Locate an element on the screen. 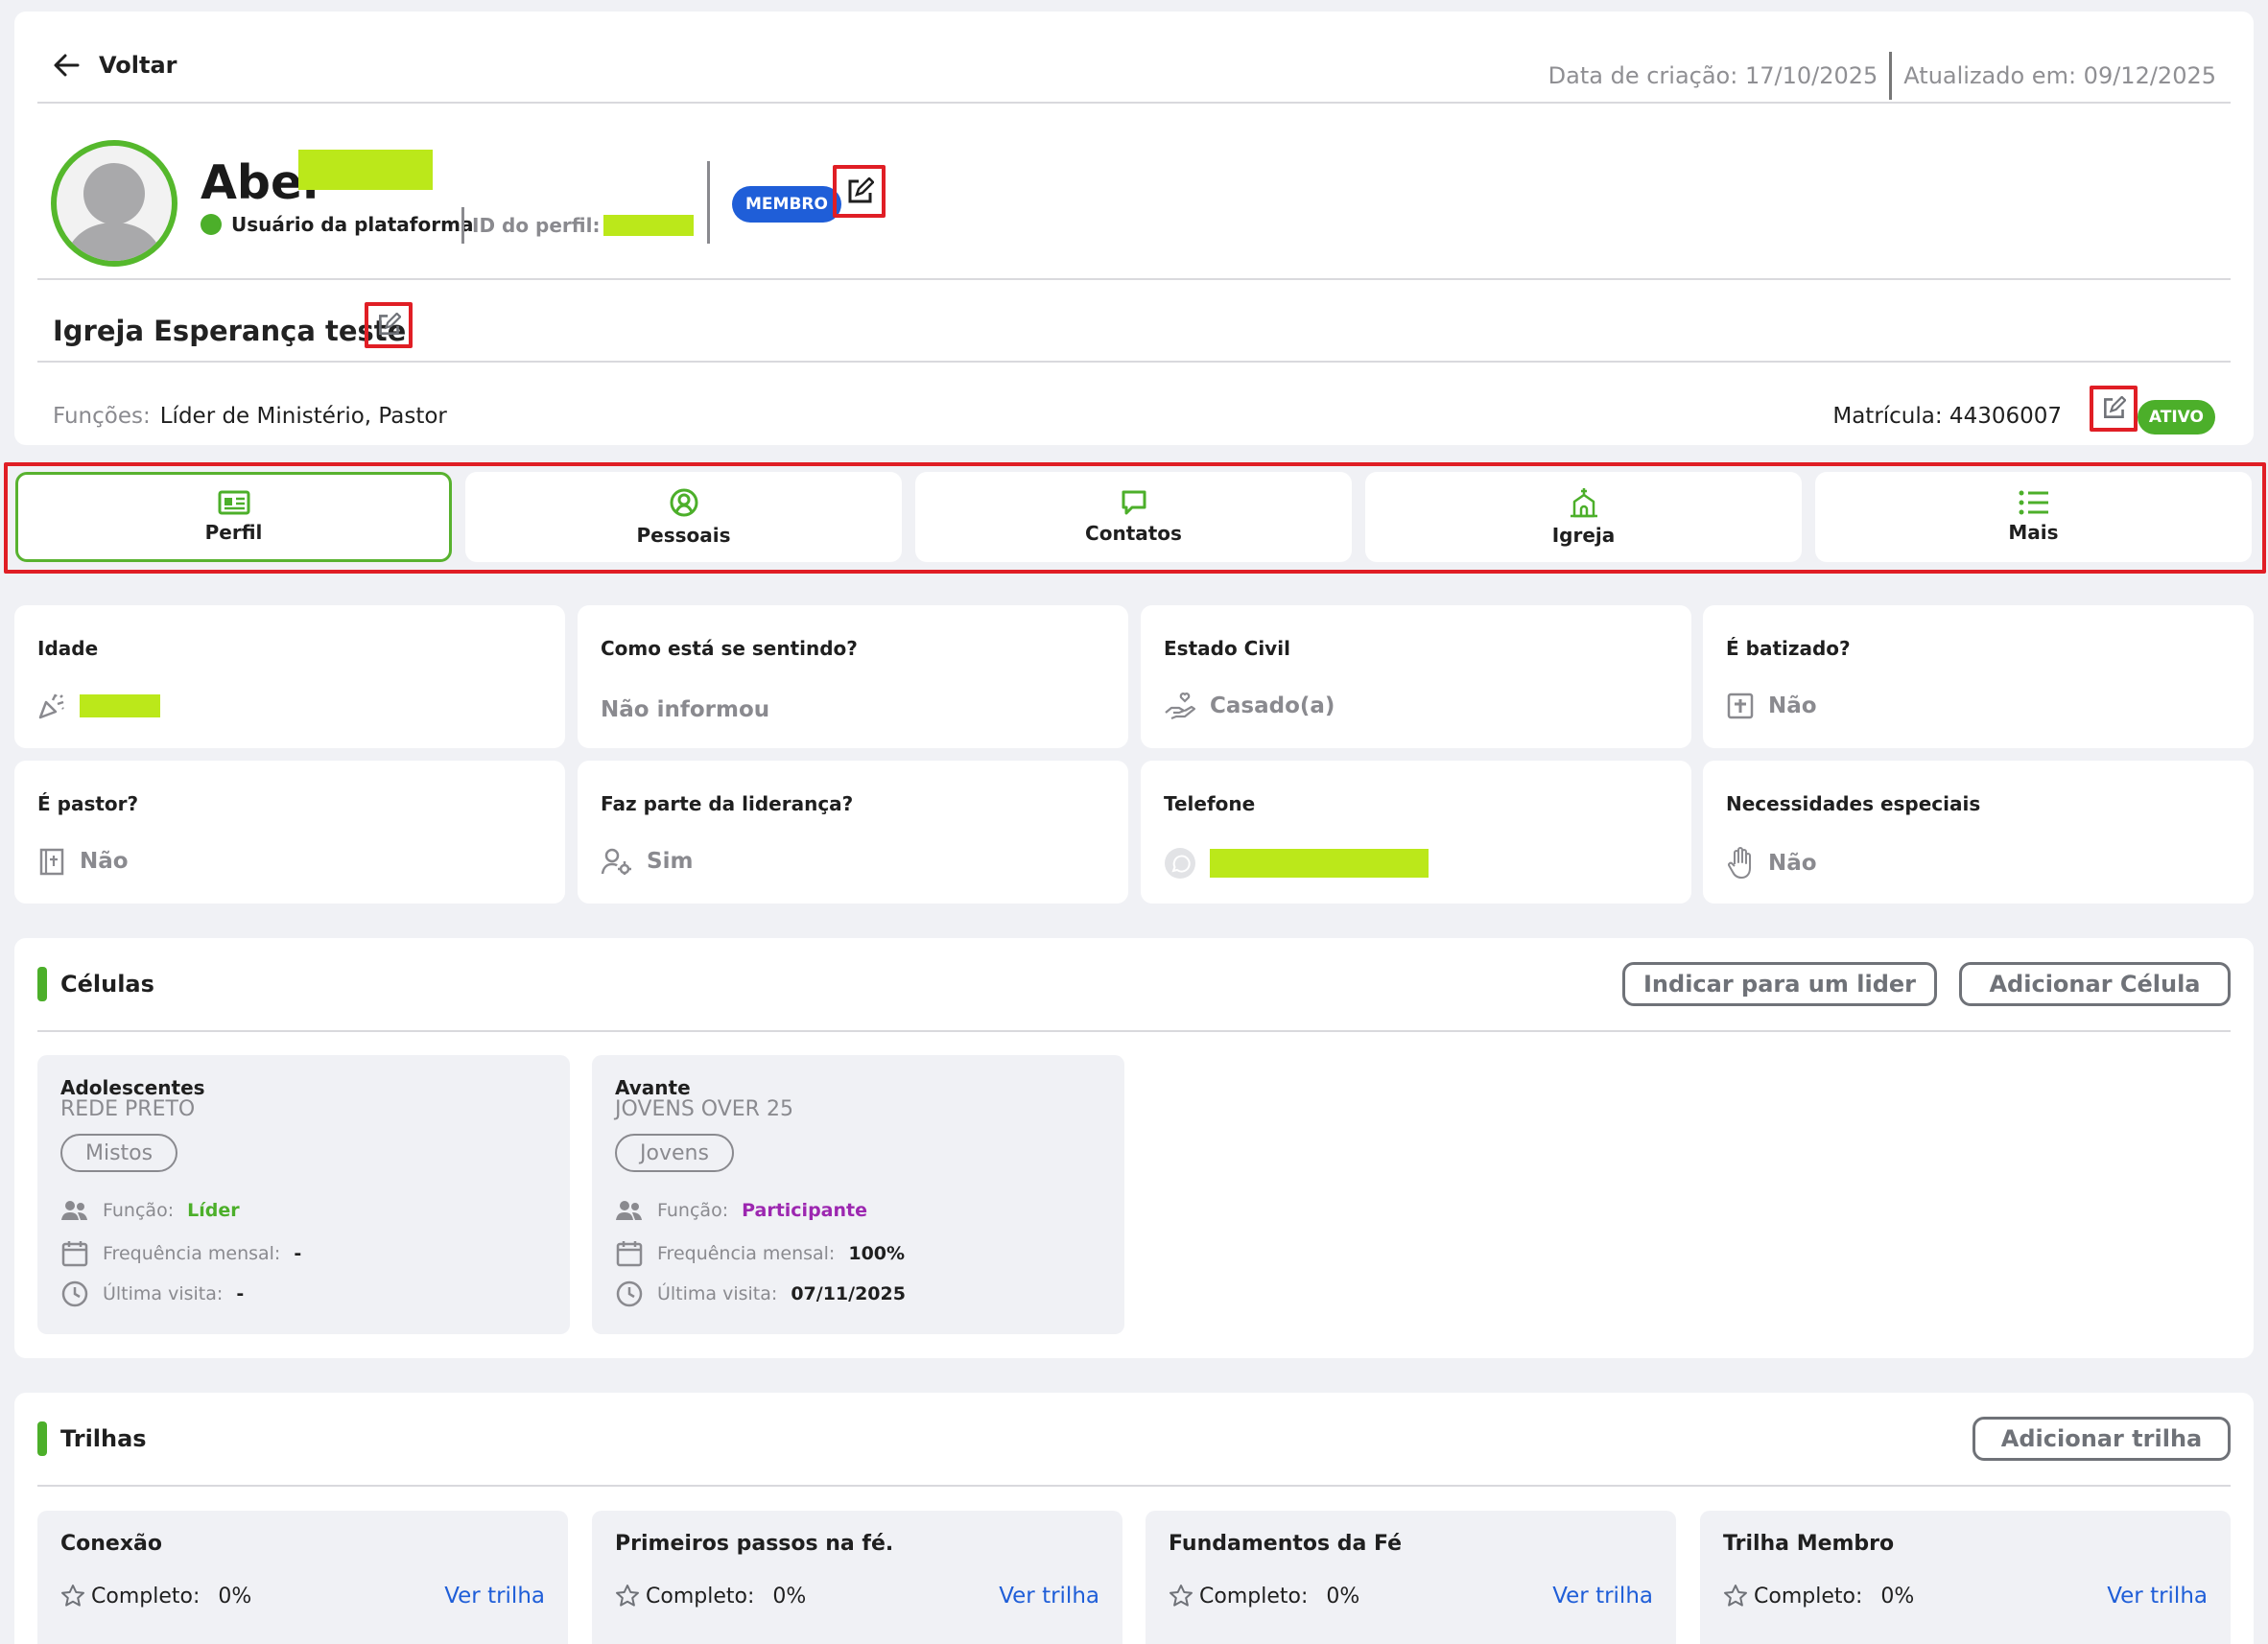 The height and width of the screenshot is (1644, 2268). tab-label: Perfil is located at coordinates (233, 532).